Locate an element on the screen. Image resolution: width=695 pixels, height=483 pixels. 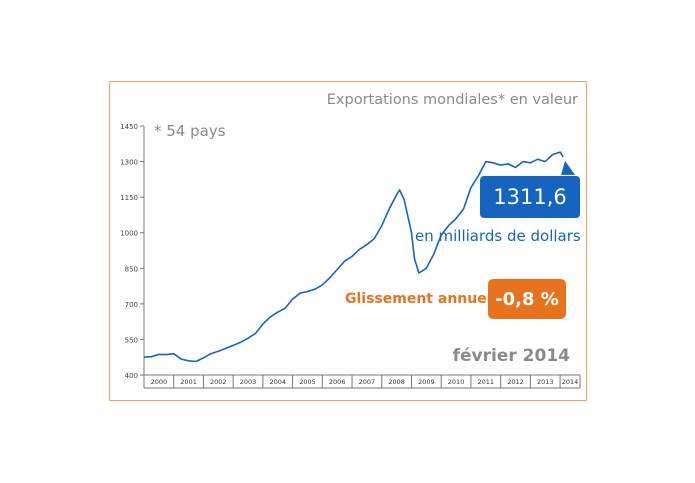
chart-note: * 54 pays is located at coordinates (190, 131).